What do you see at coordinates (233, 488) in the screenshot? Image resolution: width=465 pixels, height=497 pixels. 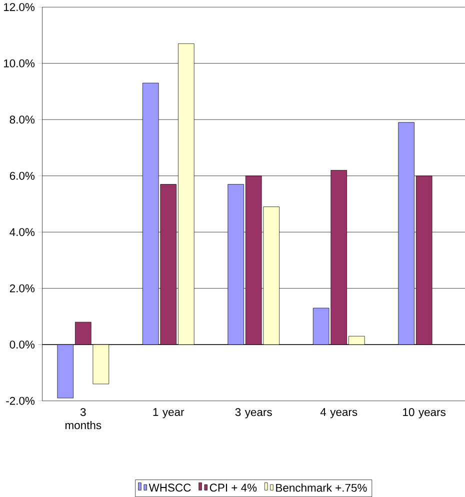 I see `legend-label: CPI + 4%` at bounding box center [233, 488].